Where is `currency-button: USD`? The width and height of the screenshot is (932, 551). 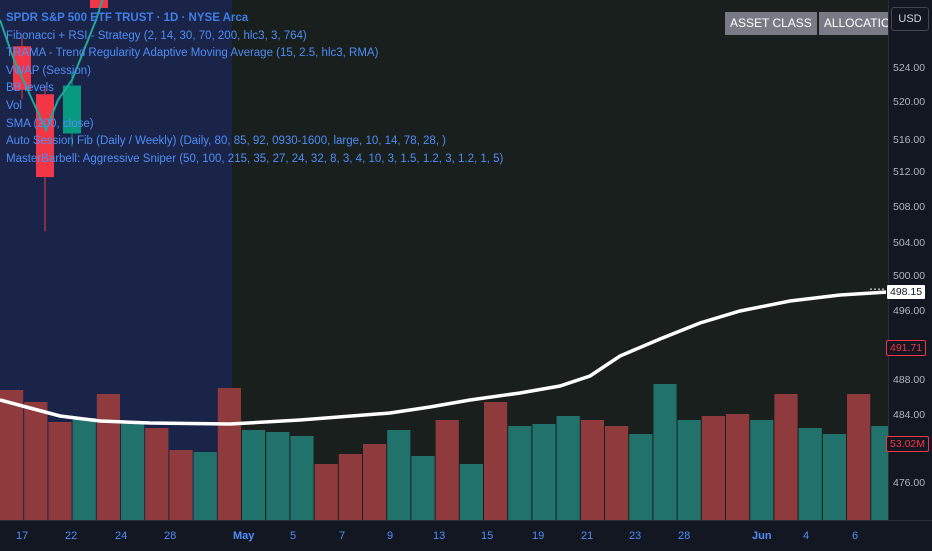 currency-button: USD is located at coordinates (910, 19).